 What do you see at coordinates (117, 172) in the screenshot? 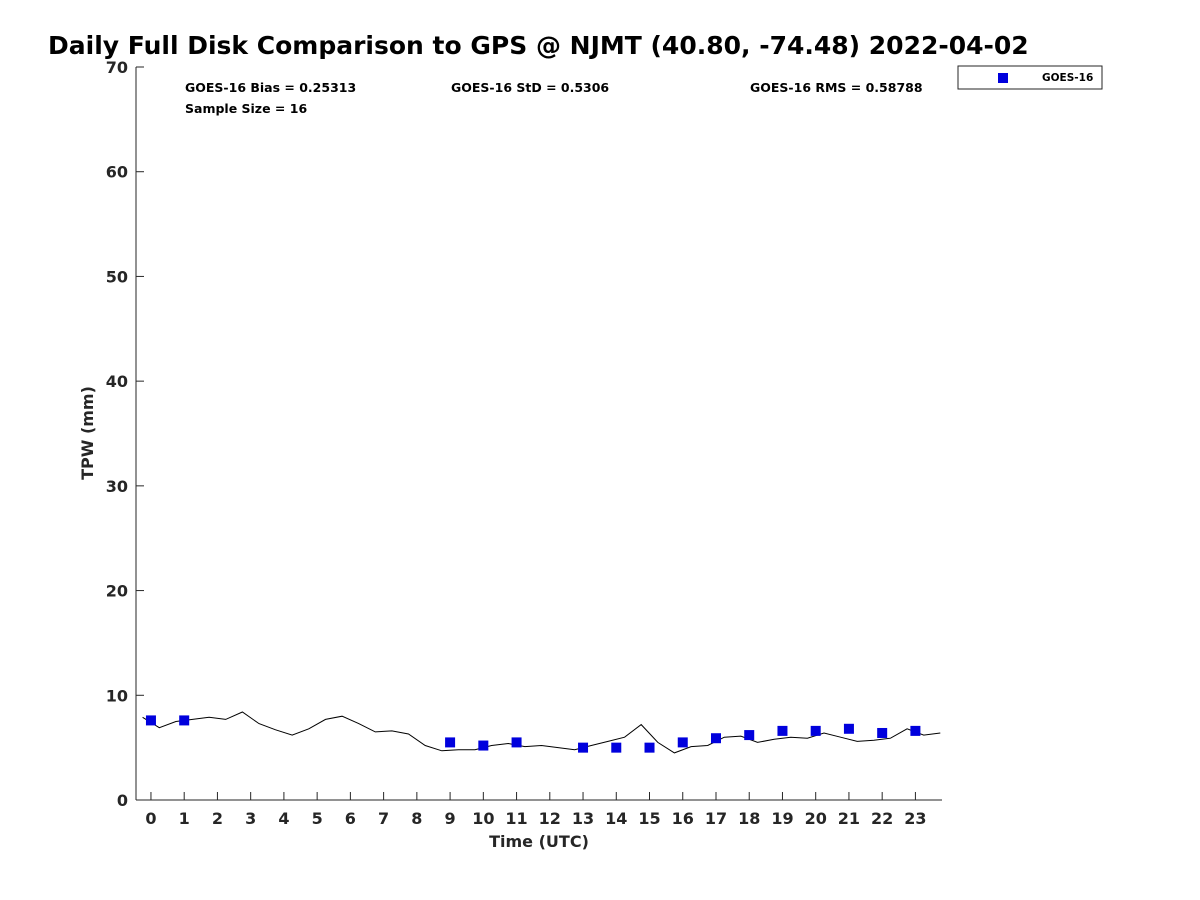
I see `y-tick-label: 60` at bounding box center [117, 172].